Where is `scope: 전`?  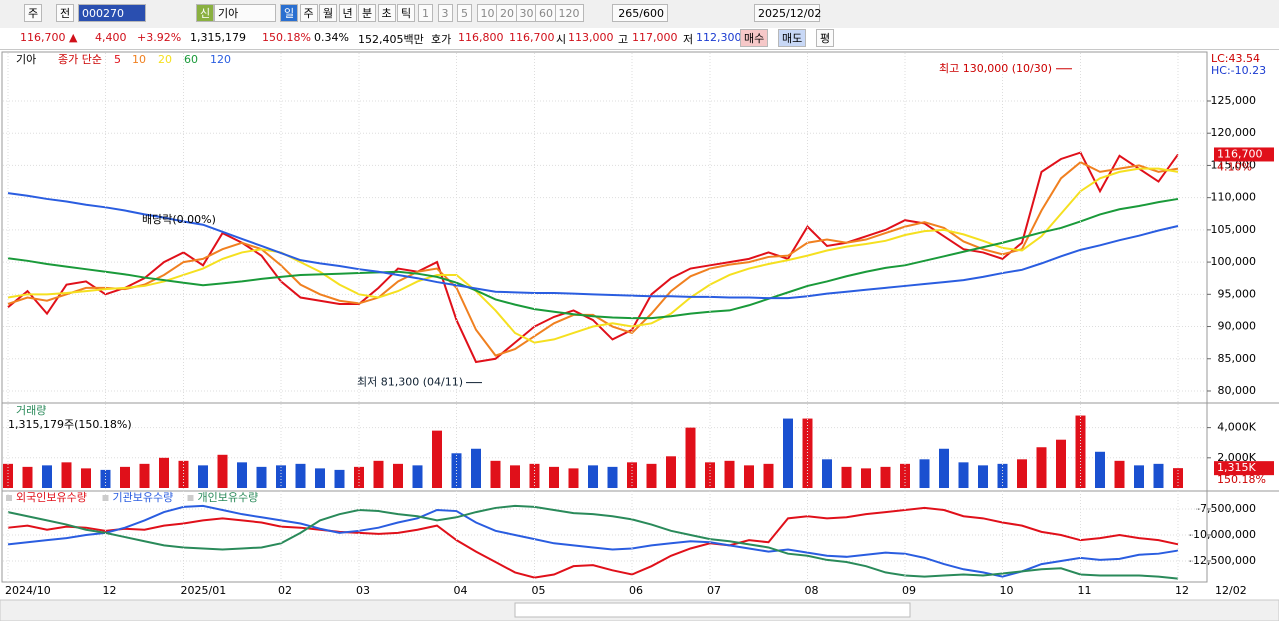 scope: 전 is located at coordinates (65, 13).